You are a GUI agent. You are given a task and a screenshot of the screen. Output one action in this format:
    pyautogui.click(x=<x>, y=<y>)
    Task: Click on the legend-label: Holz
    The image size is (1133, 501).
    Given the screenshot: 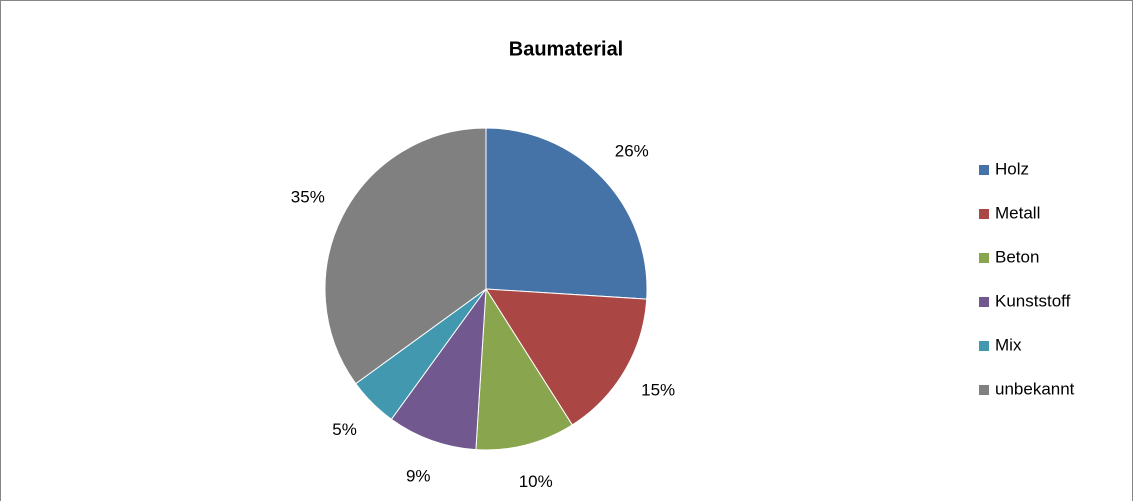 What is the action you would take?
    pyautogui.click(x=1012, y=168)
    